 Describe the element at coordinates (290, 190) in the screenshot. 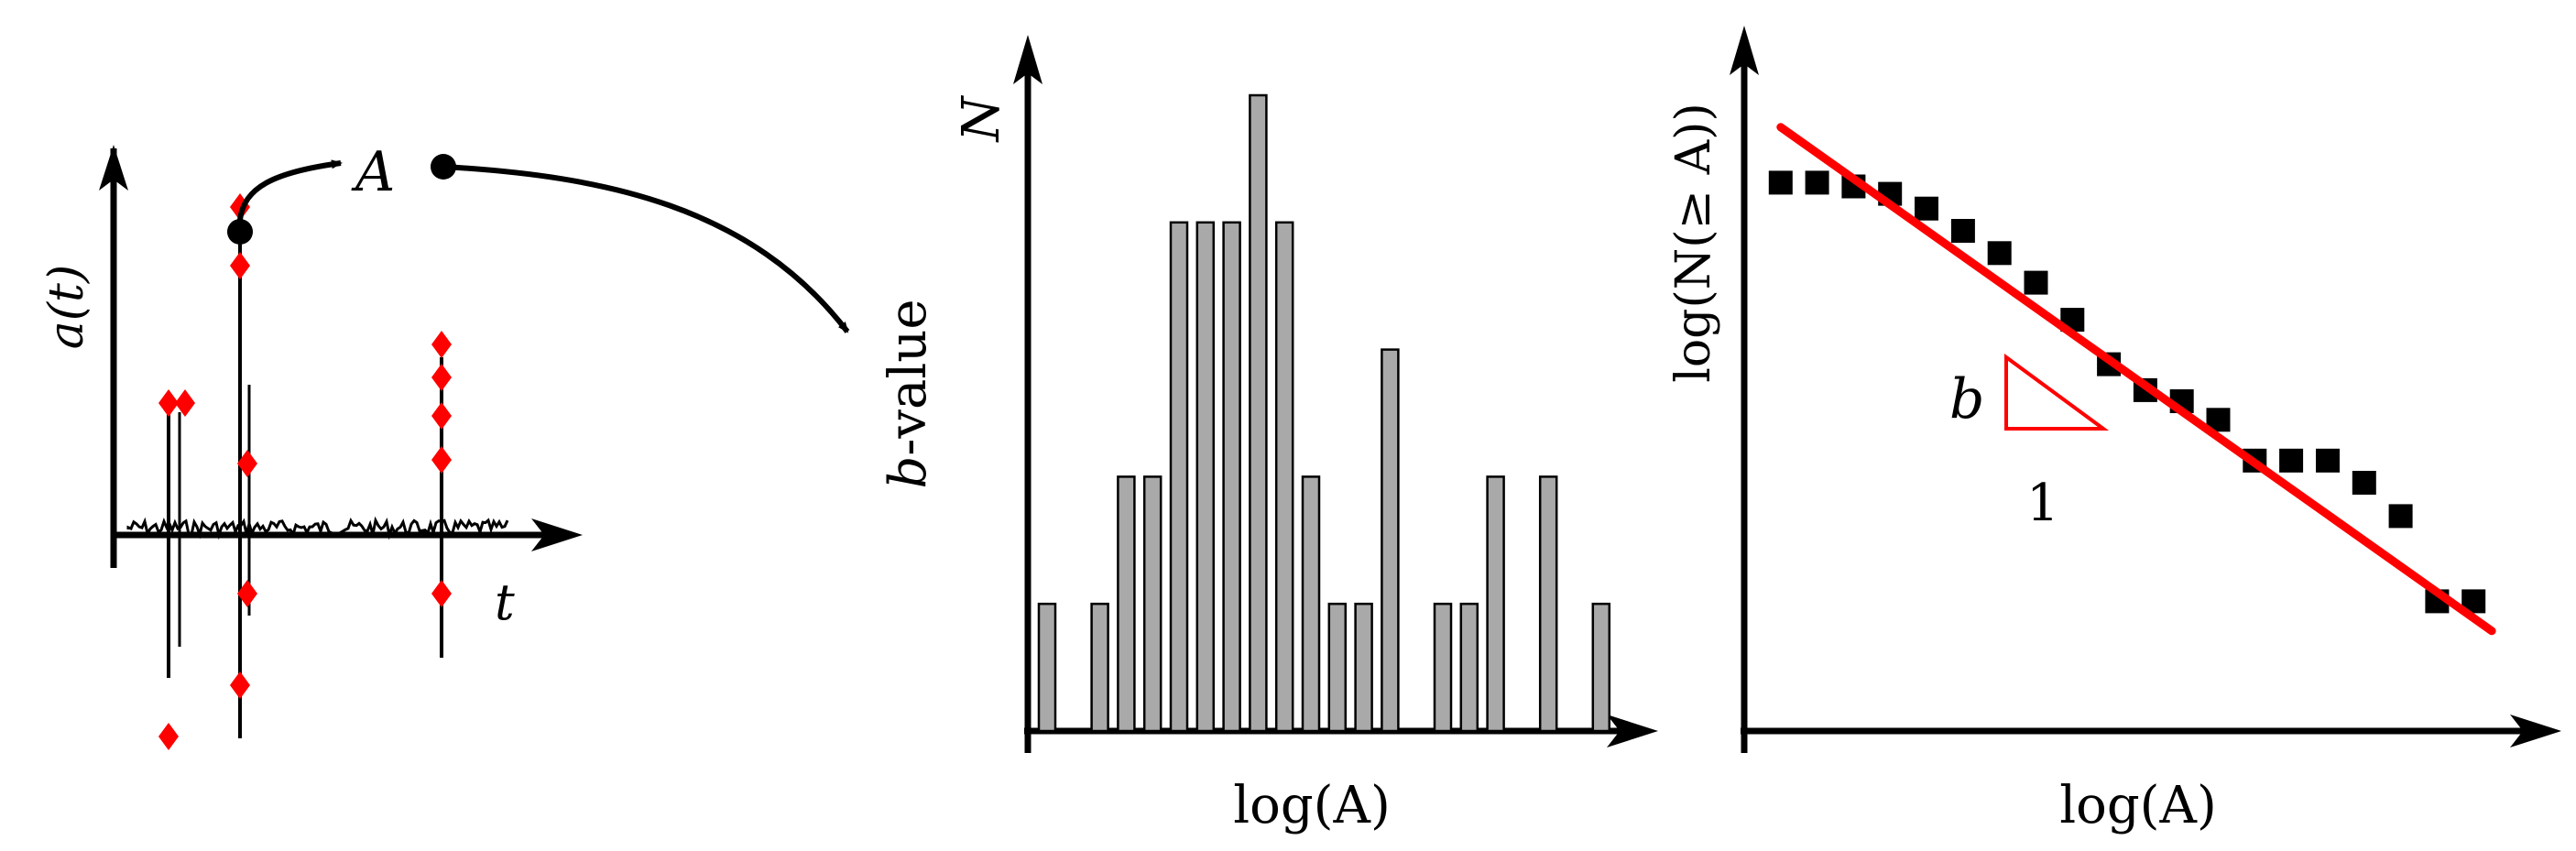

I see `peak-to-A-arrow` at that location.